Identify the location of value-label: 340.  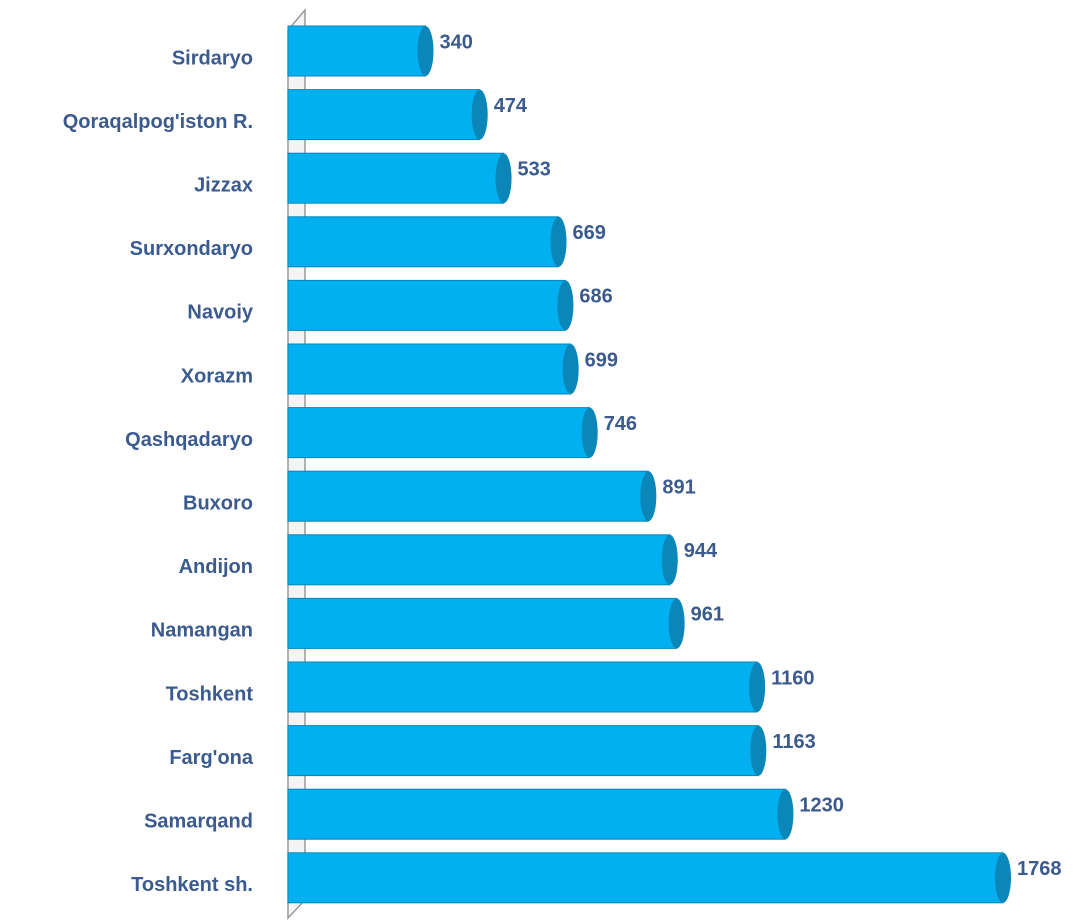
(456, 42).